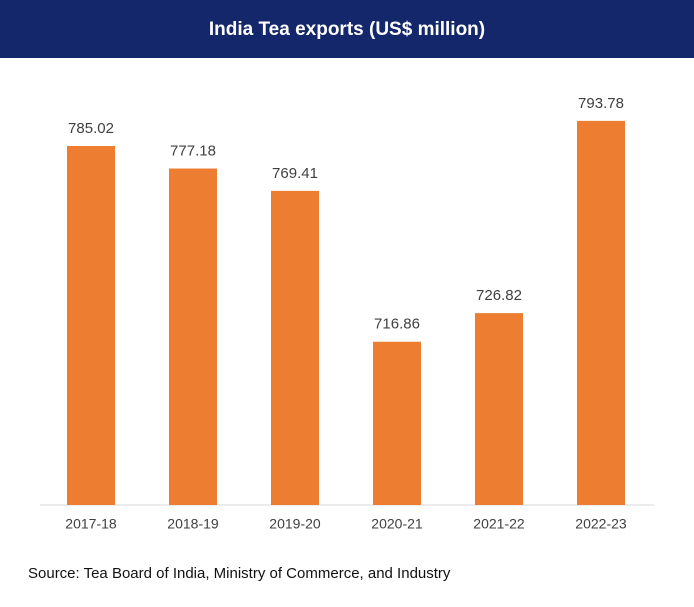  Describe the element at coordinates (397, 524) in the screenshot. I see `x-tick-label: 2020-21` at that location.